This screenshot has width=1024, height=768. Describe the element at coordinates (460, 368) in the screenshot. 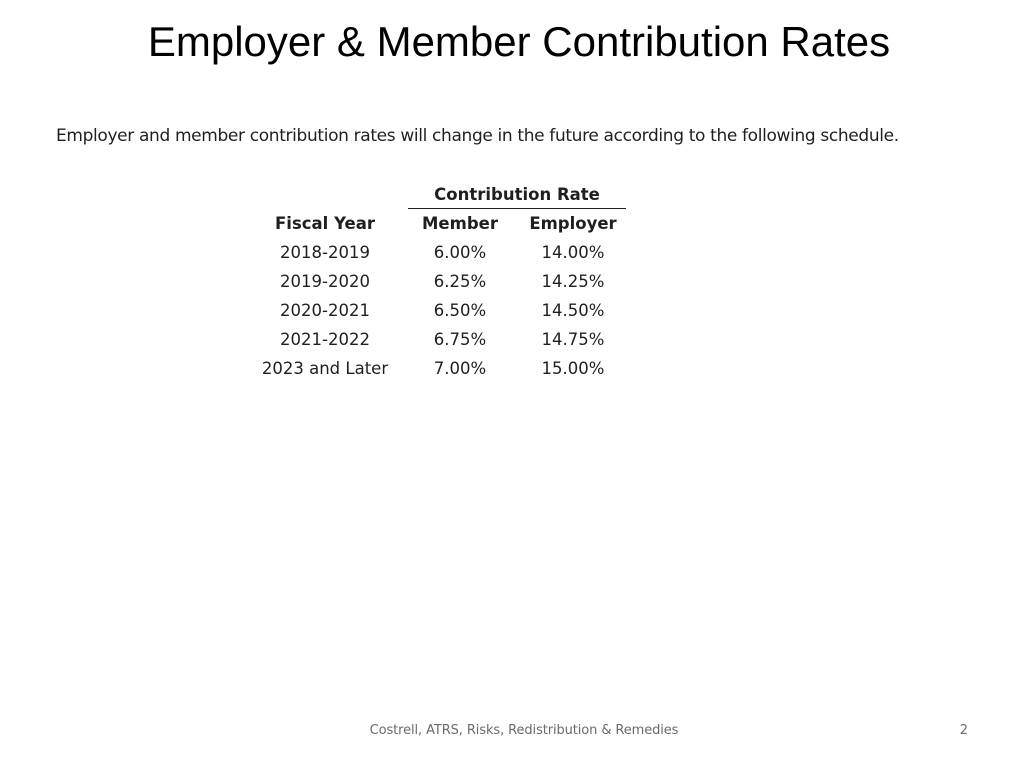

I see `member-rate-cell: 7.00%` at that location.